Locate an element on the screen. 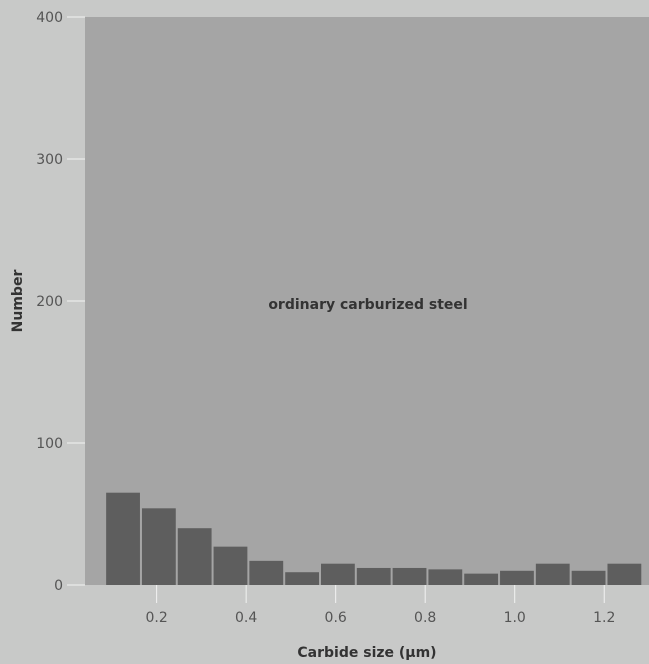 The width and height of the screenshot is (649, 664). y-axis-ticks: 0 100 200 300 400 is located at coordinates (60, 302).